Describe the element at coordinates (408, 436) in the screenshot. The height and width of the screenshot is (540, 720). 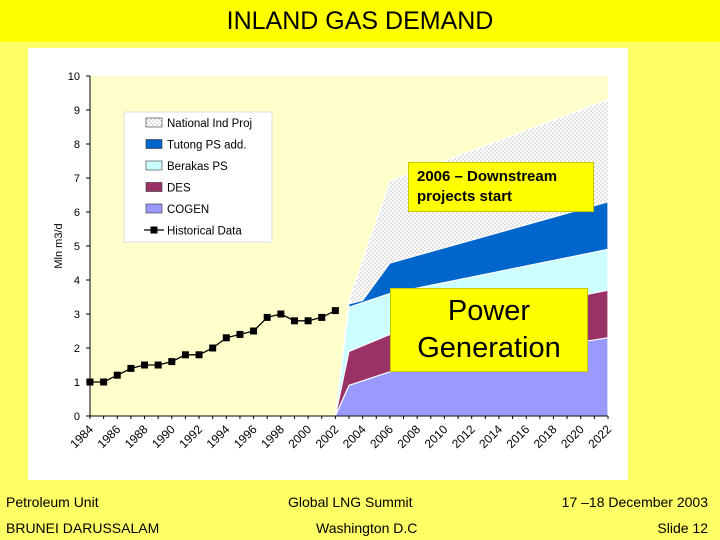
I see `x-tick-label: 2008` at that location.